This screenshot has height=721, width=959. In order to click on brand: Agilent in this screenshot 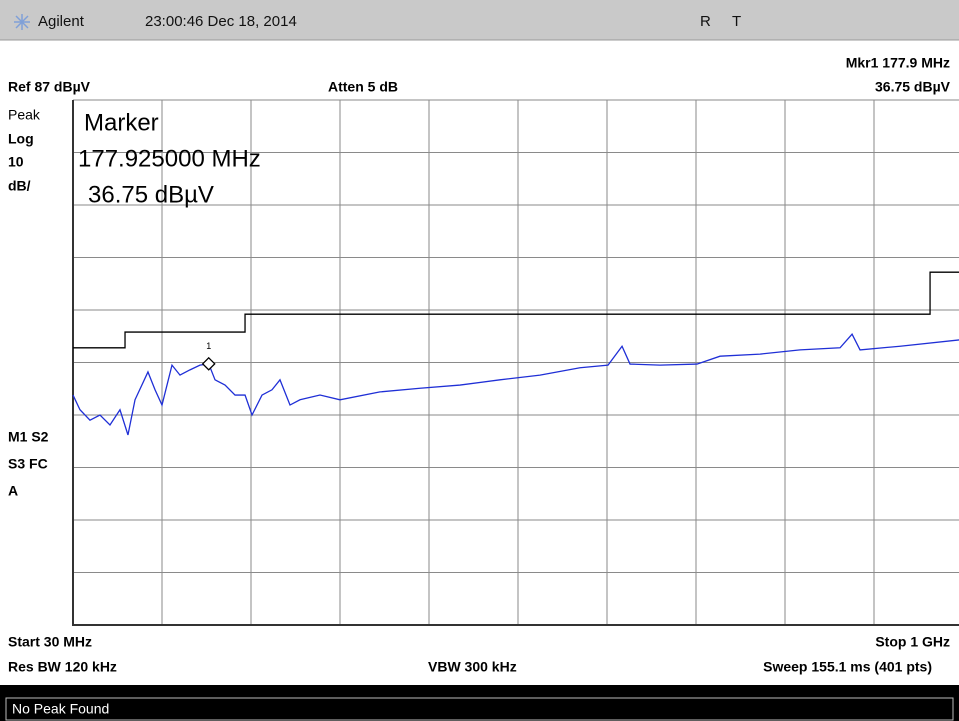, I will do `click(61, 21)`.